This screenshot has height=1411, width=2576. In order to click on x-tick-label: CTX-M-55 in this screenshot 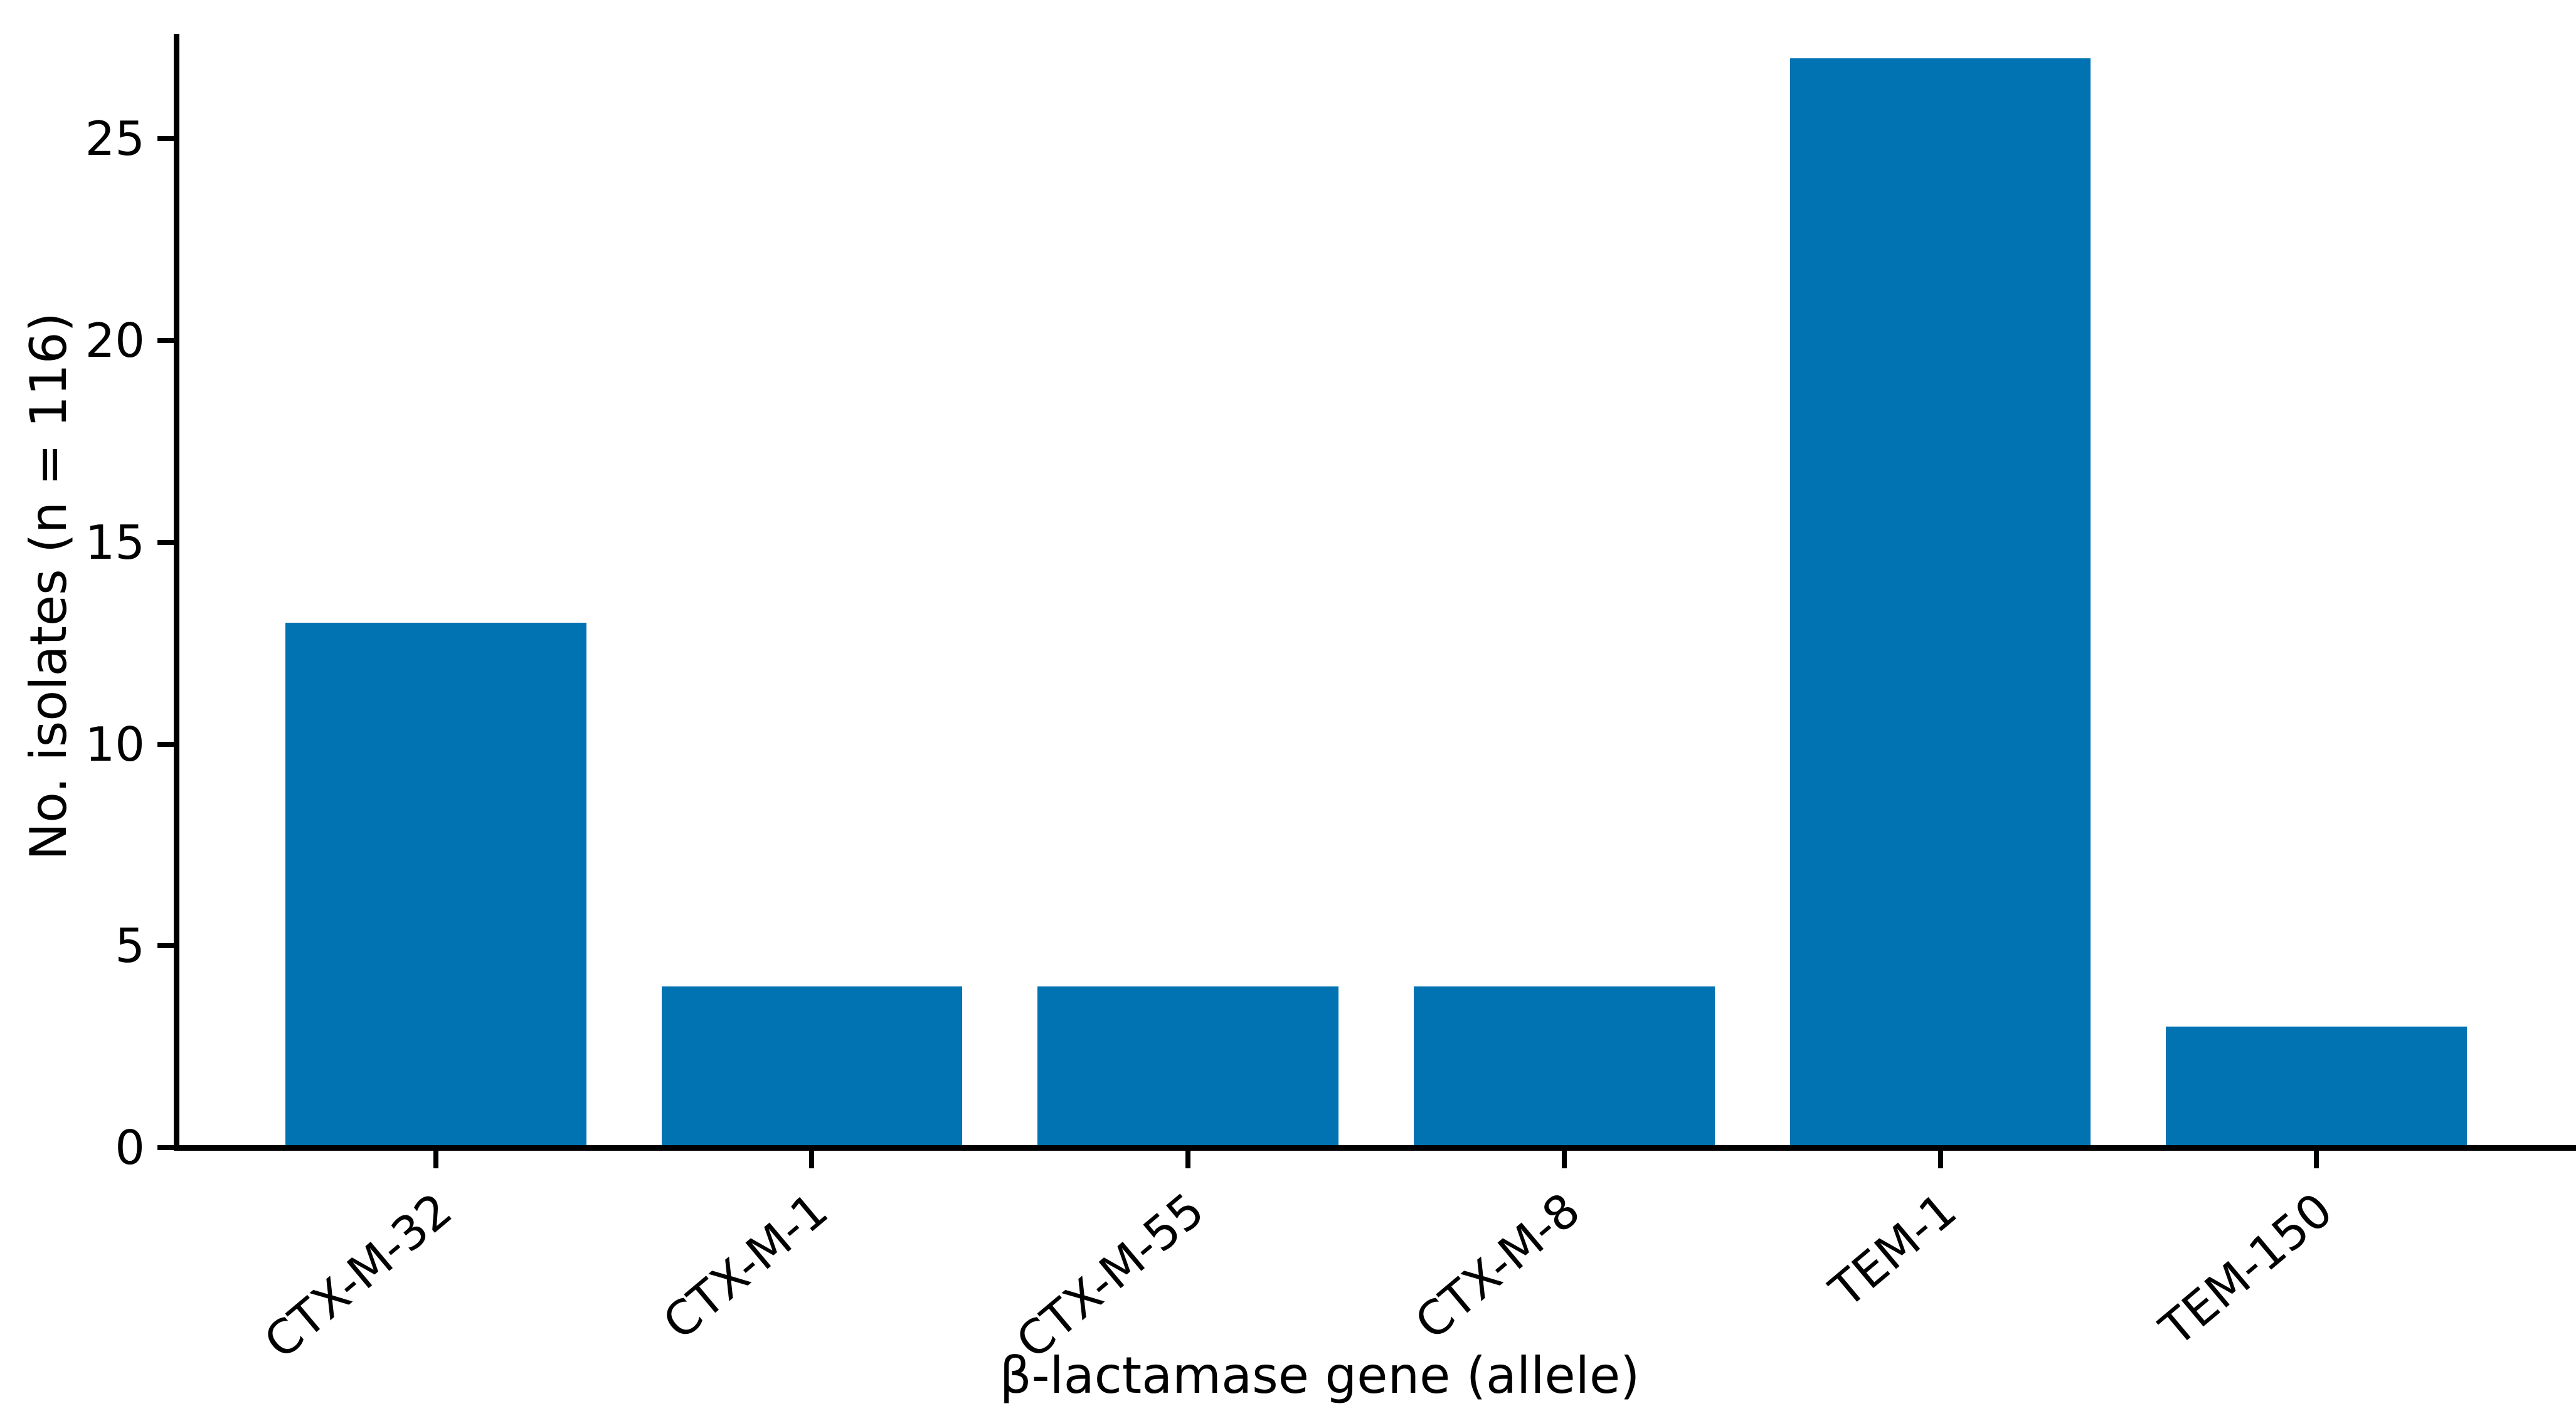, I will do `click(1110, 1275)`.